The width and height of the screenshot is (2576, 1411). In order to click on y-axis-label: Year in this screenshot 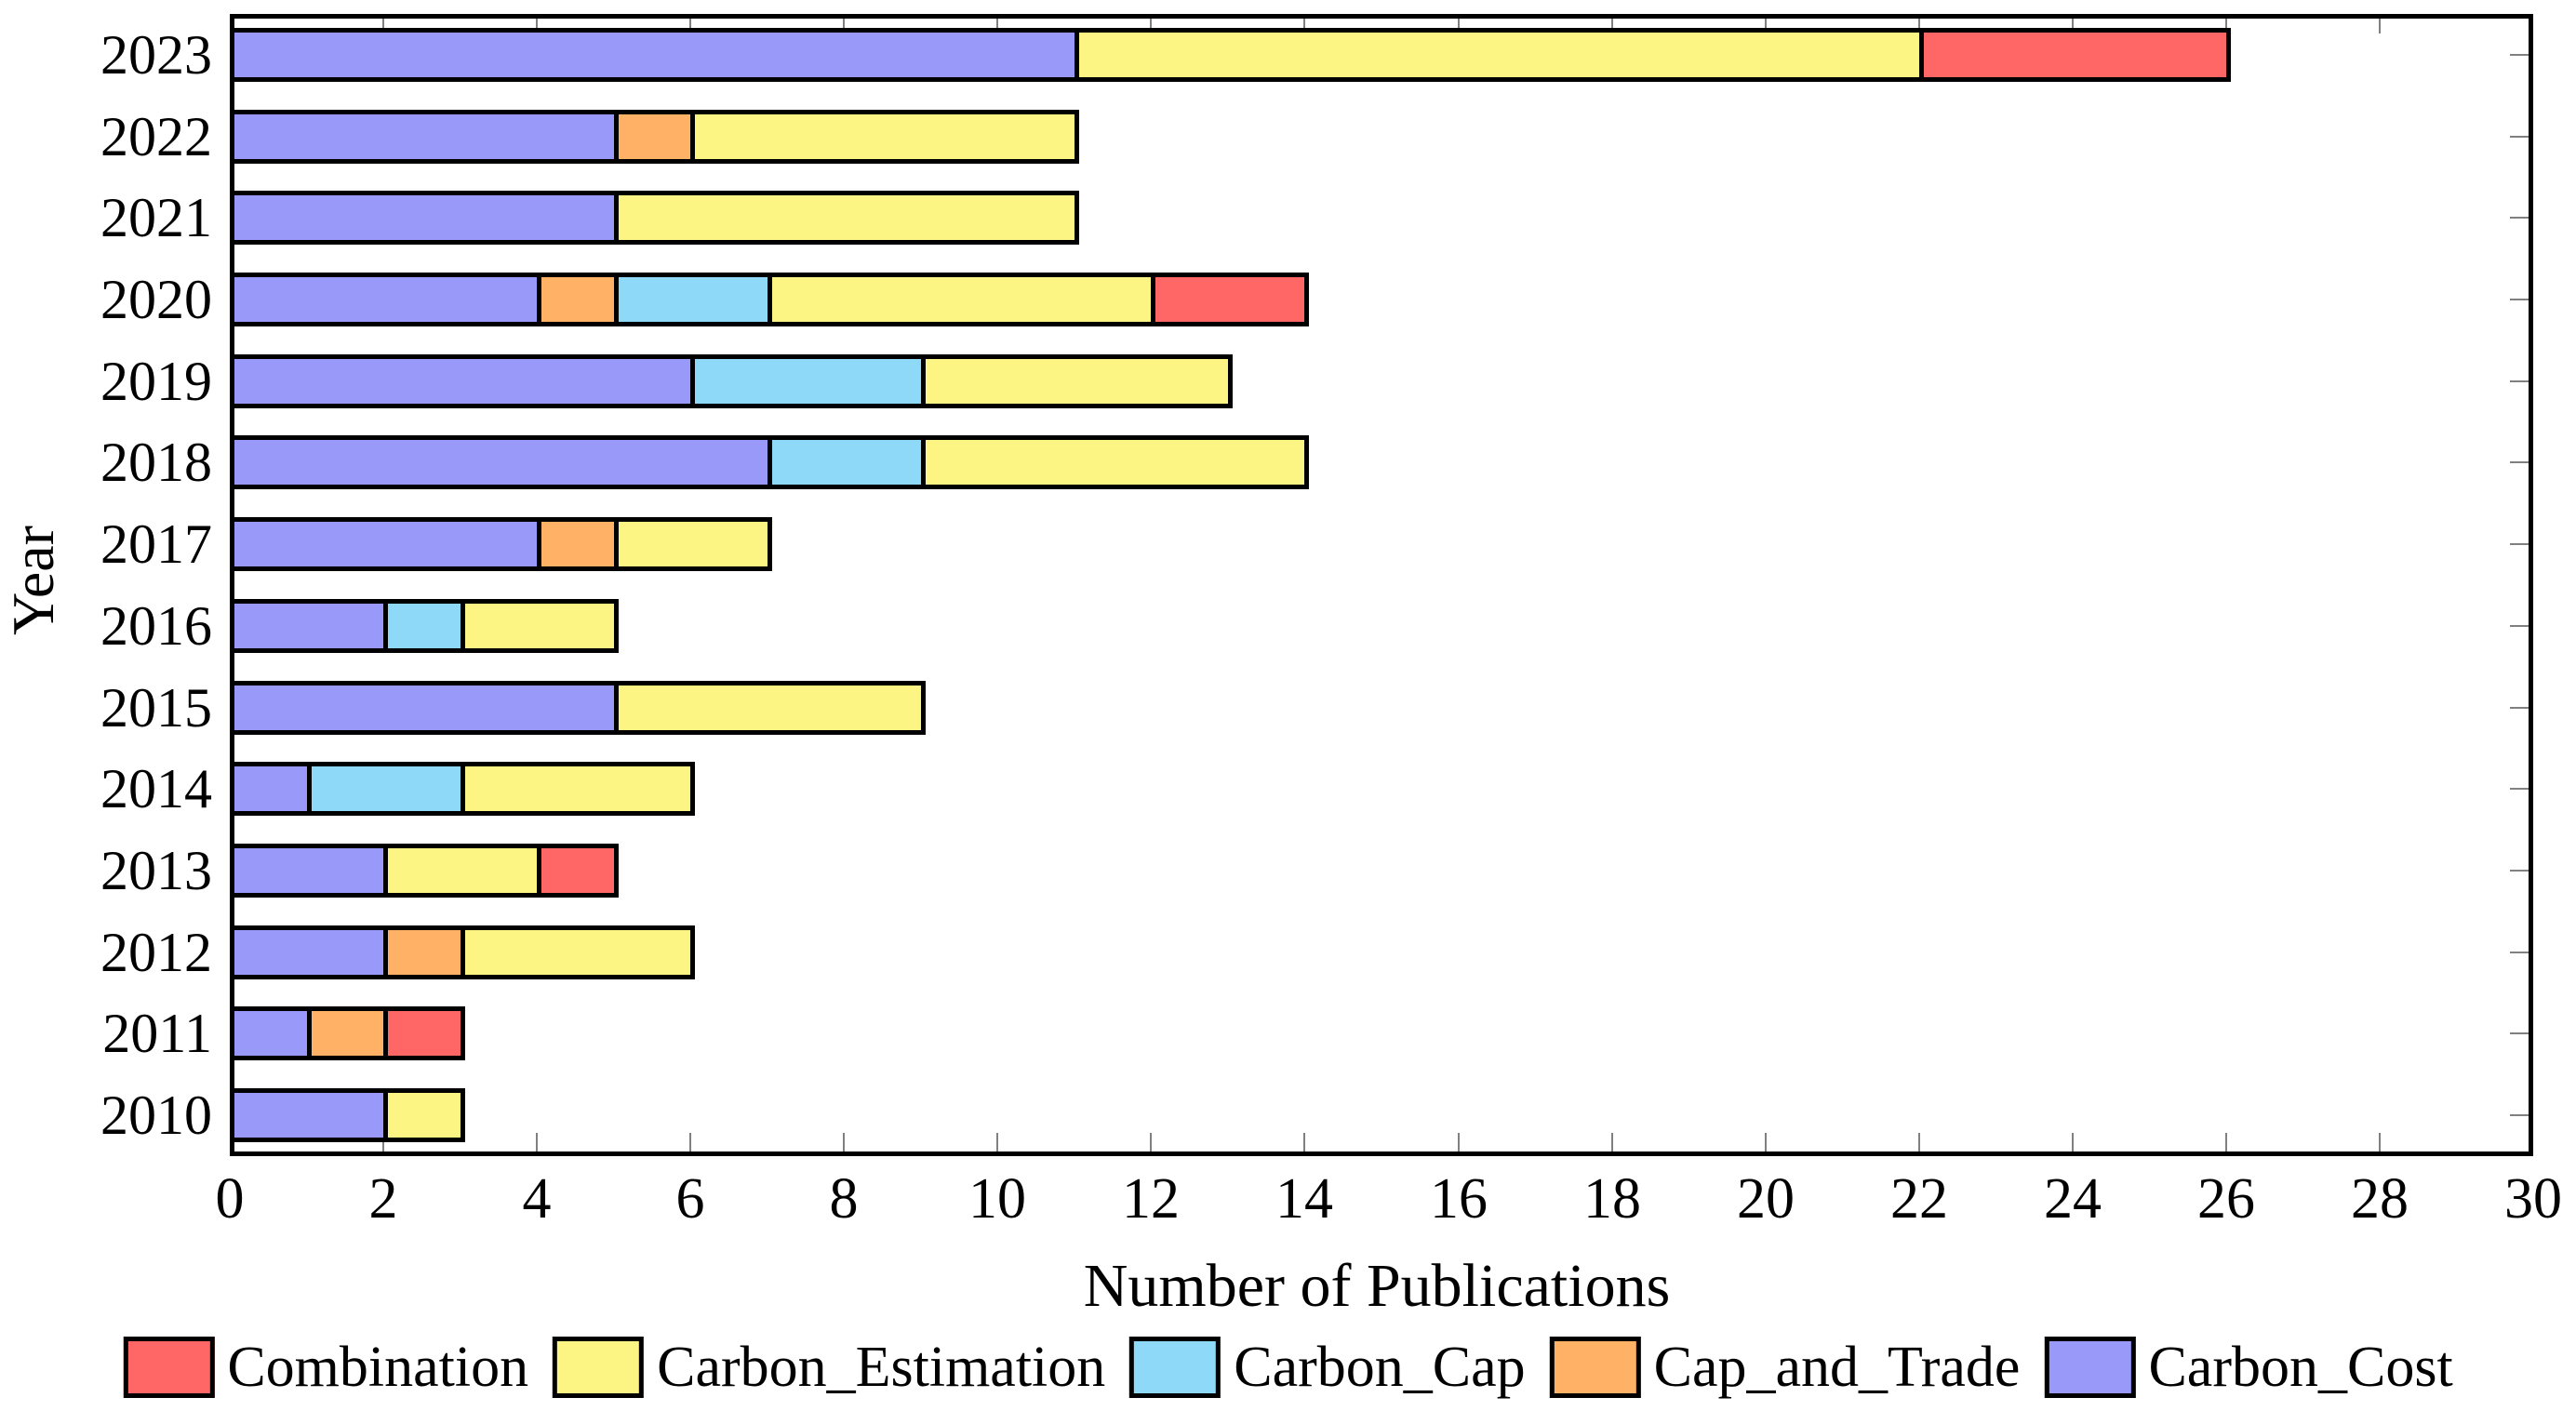, I will do `click(33, 580)`.